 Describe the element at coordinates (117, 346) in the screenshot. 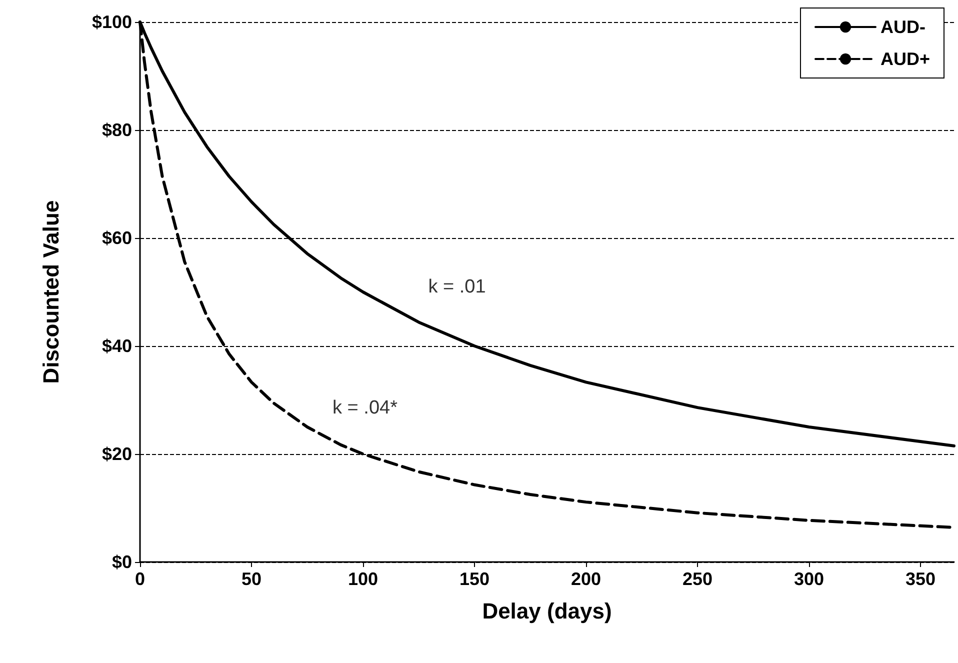

I see `y-tick-label: $40` at that location.